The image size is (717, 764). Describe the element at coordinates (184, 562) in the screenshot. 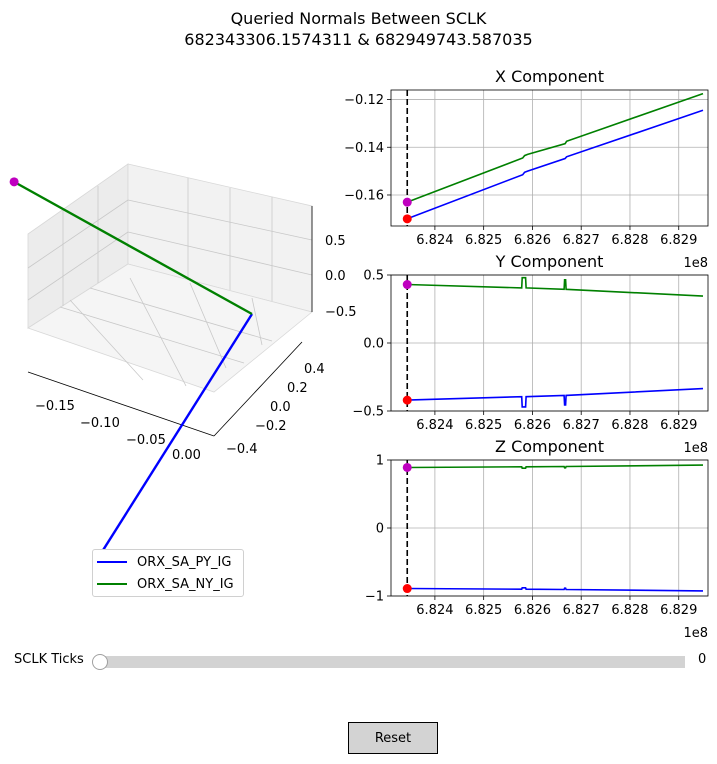

I see `legend-label-py: ORX_SA_PY_IG` at that location.